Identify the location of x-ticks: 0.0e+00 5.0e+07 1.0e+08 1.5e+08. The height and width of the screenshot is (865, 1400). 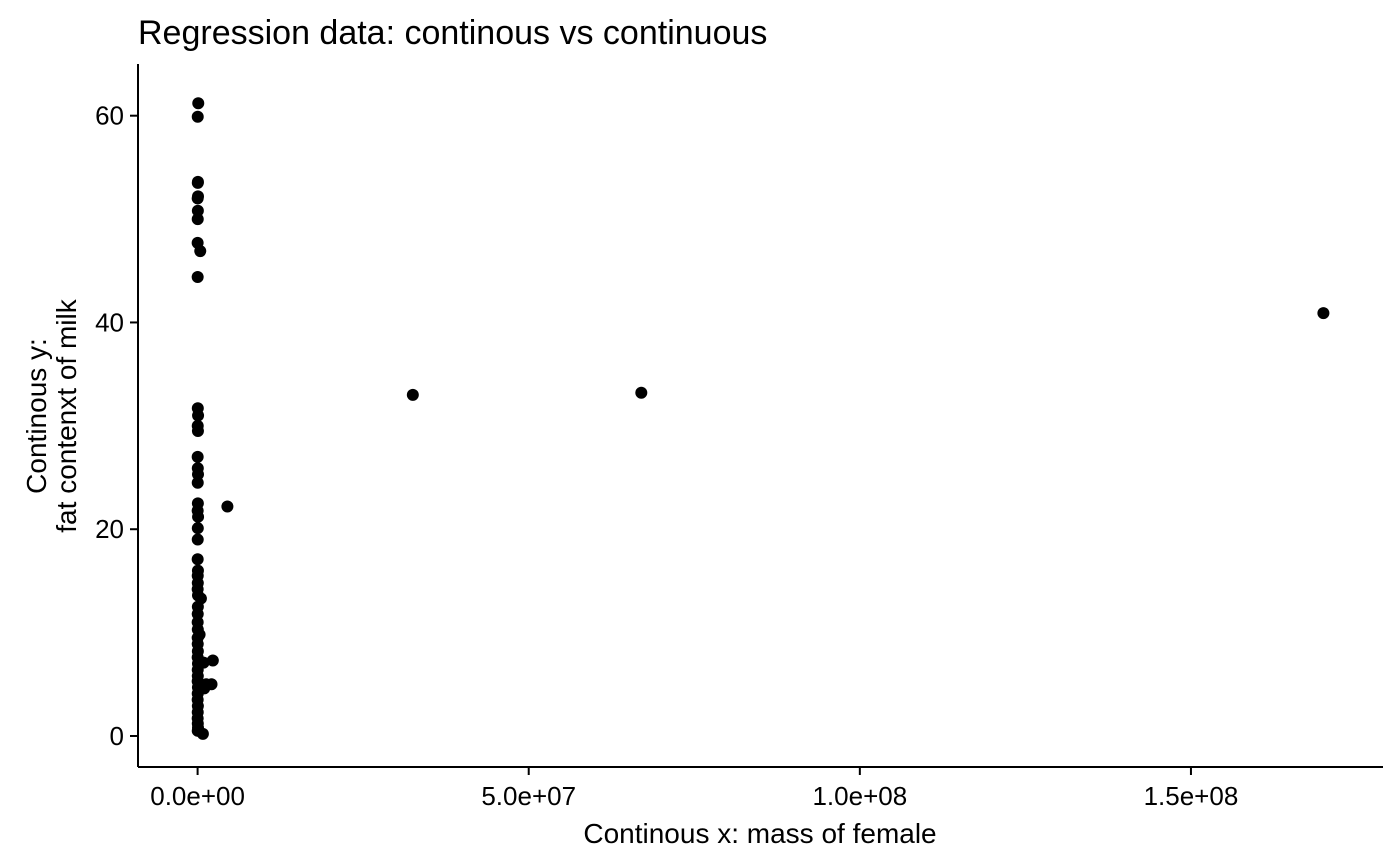
(694, 789).